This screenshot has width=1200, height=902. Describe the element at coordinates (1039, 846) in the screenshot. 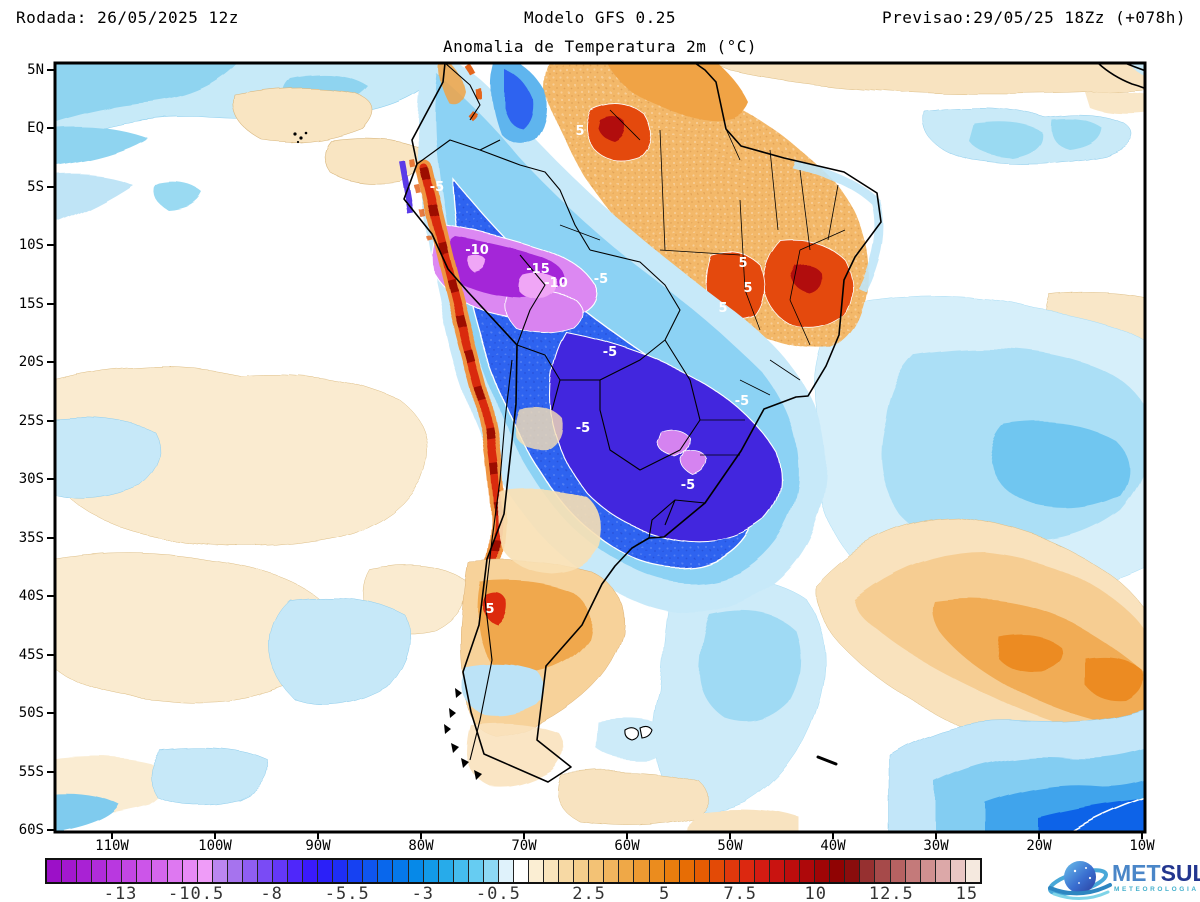

I see `lon-tick-label: 20W` at that location.